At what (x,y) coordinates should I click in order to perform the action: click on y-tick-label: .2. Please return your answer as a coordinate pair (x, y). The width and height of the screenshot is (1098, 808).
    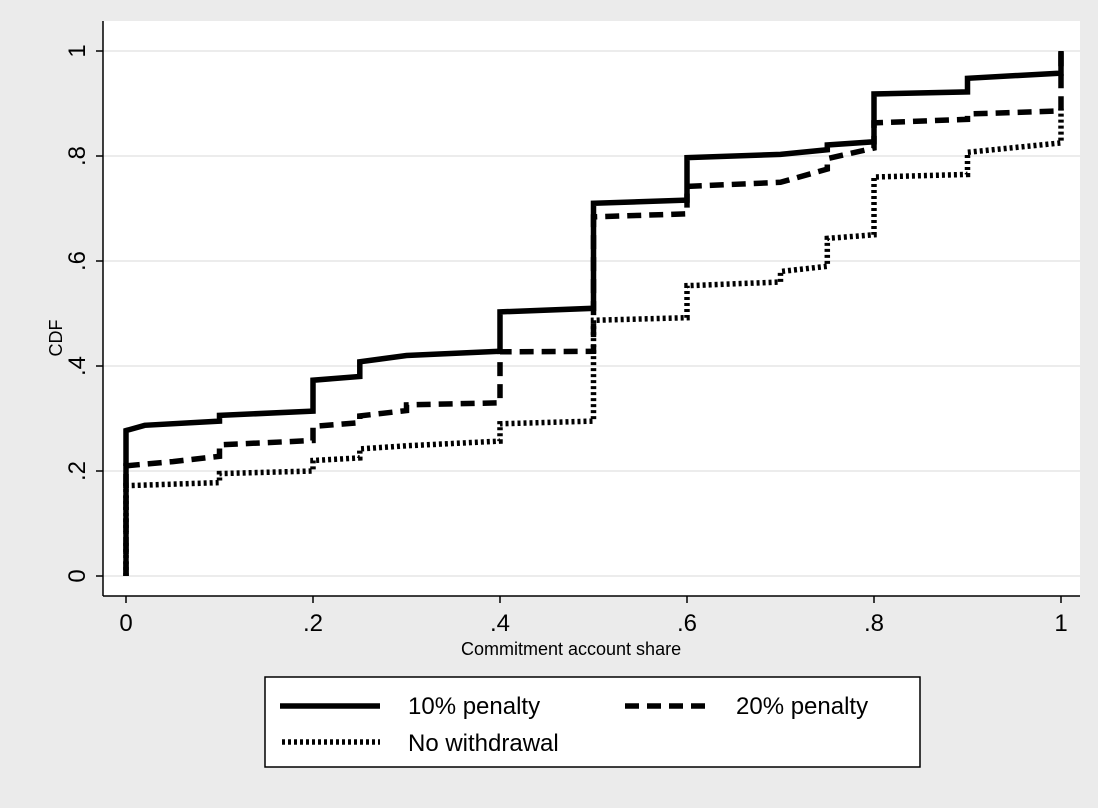
    Looking at the image, I should click on (77, 471).